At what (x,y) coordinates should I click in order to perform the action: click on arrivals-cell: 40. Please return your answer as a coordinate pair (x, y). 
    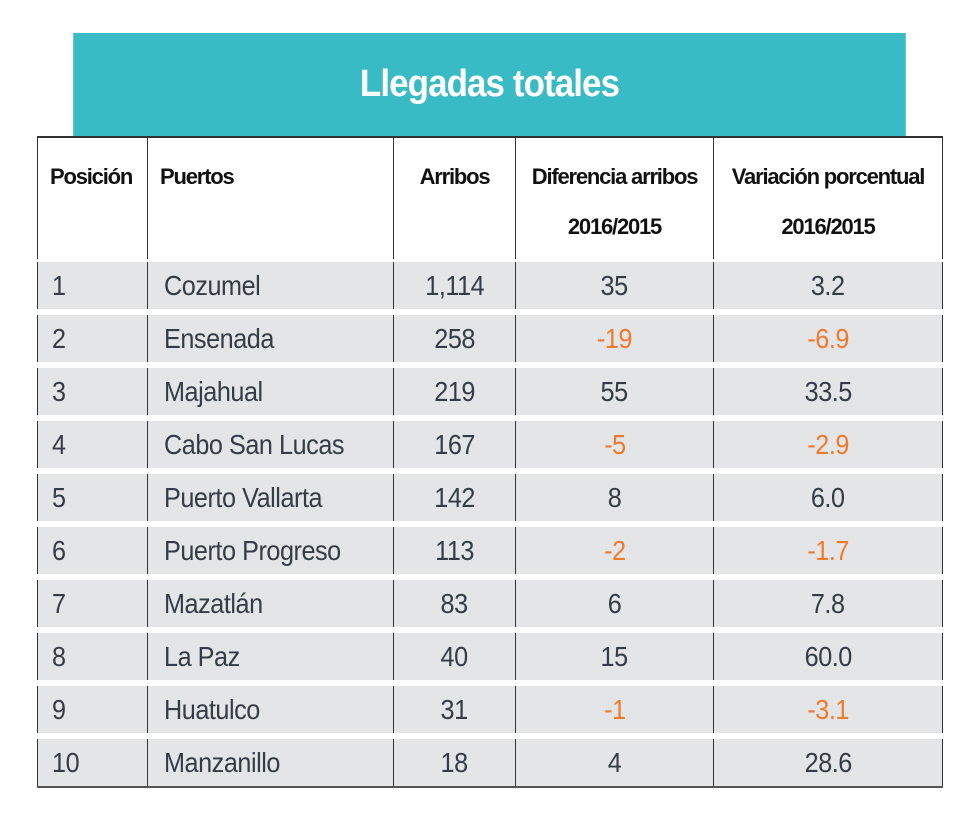
    Looking at the image, I should click on (454, 655).